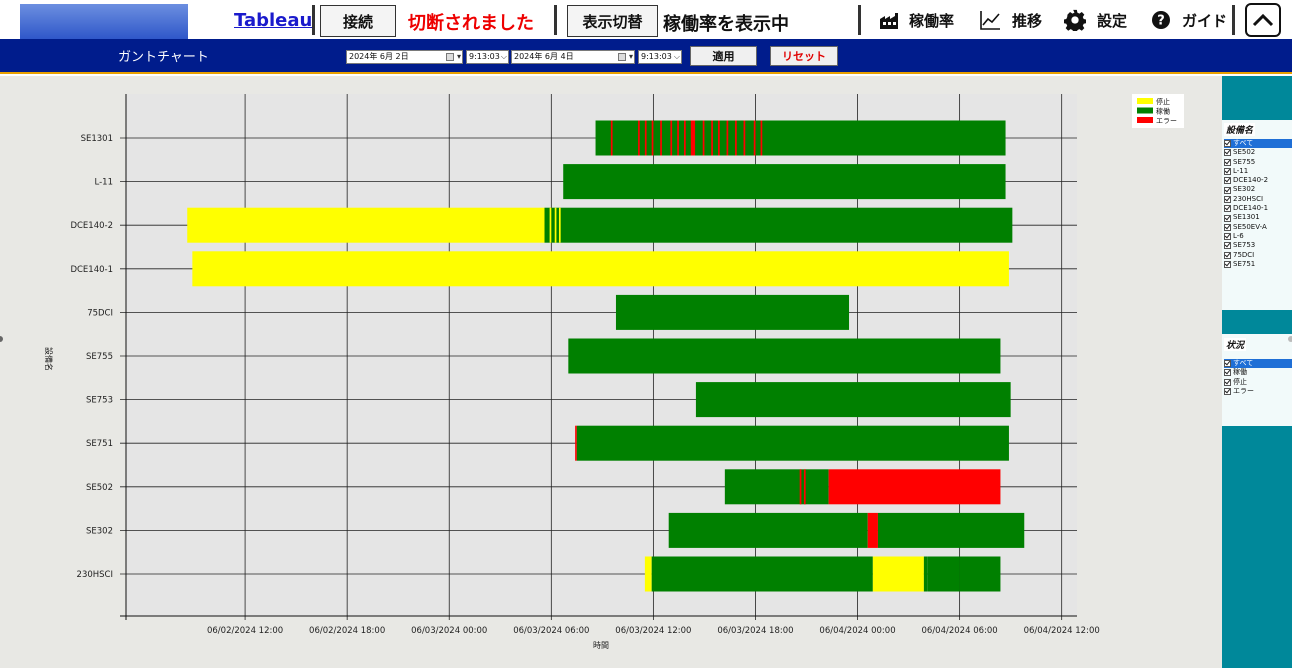 This screenshot has width=1292, height=668. I want to click on equipment-option-label: SE755, so click(1244, 161).